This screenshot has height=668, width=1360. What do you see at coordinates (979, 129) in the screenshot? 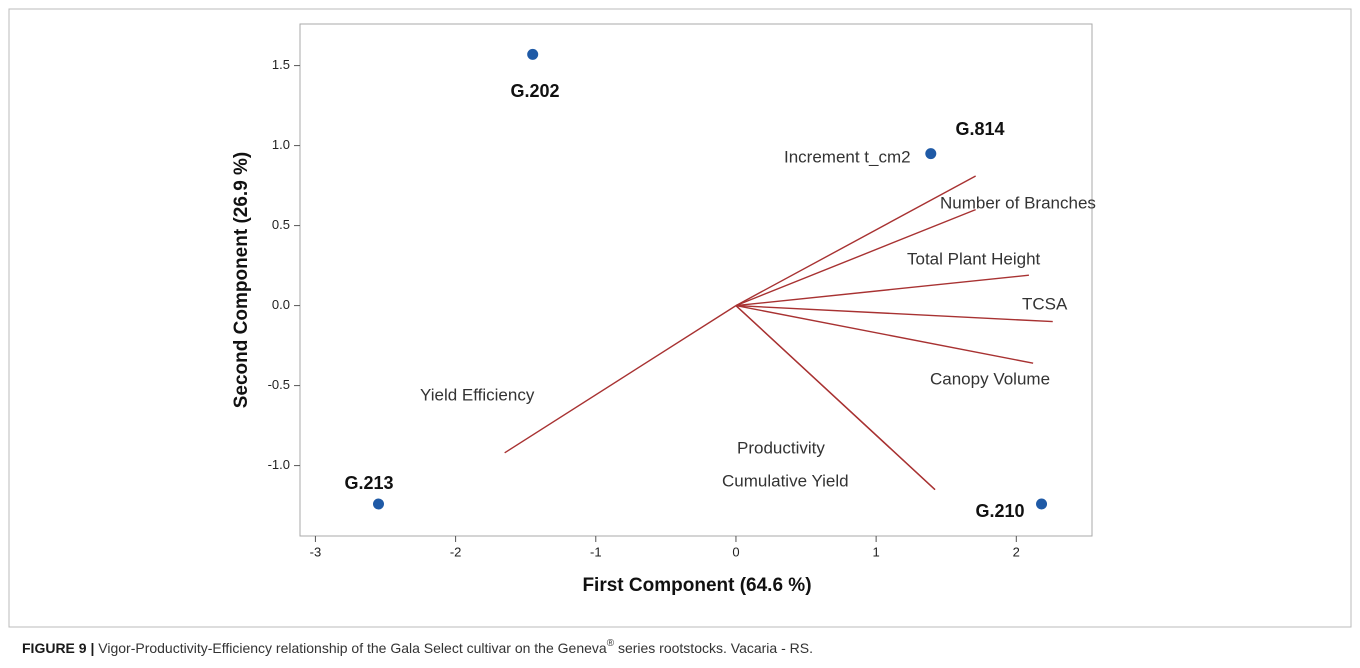
I see `point-label: G.814` at bounding box center [979, 129].